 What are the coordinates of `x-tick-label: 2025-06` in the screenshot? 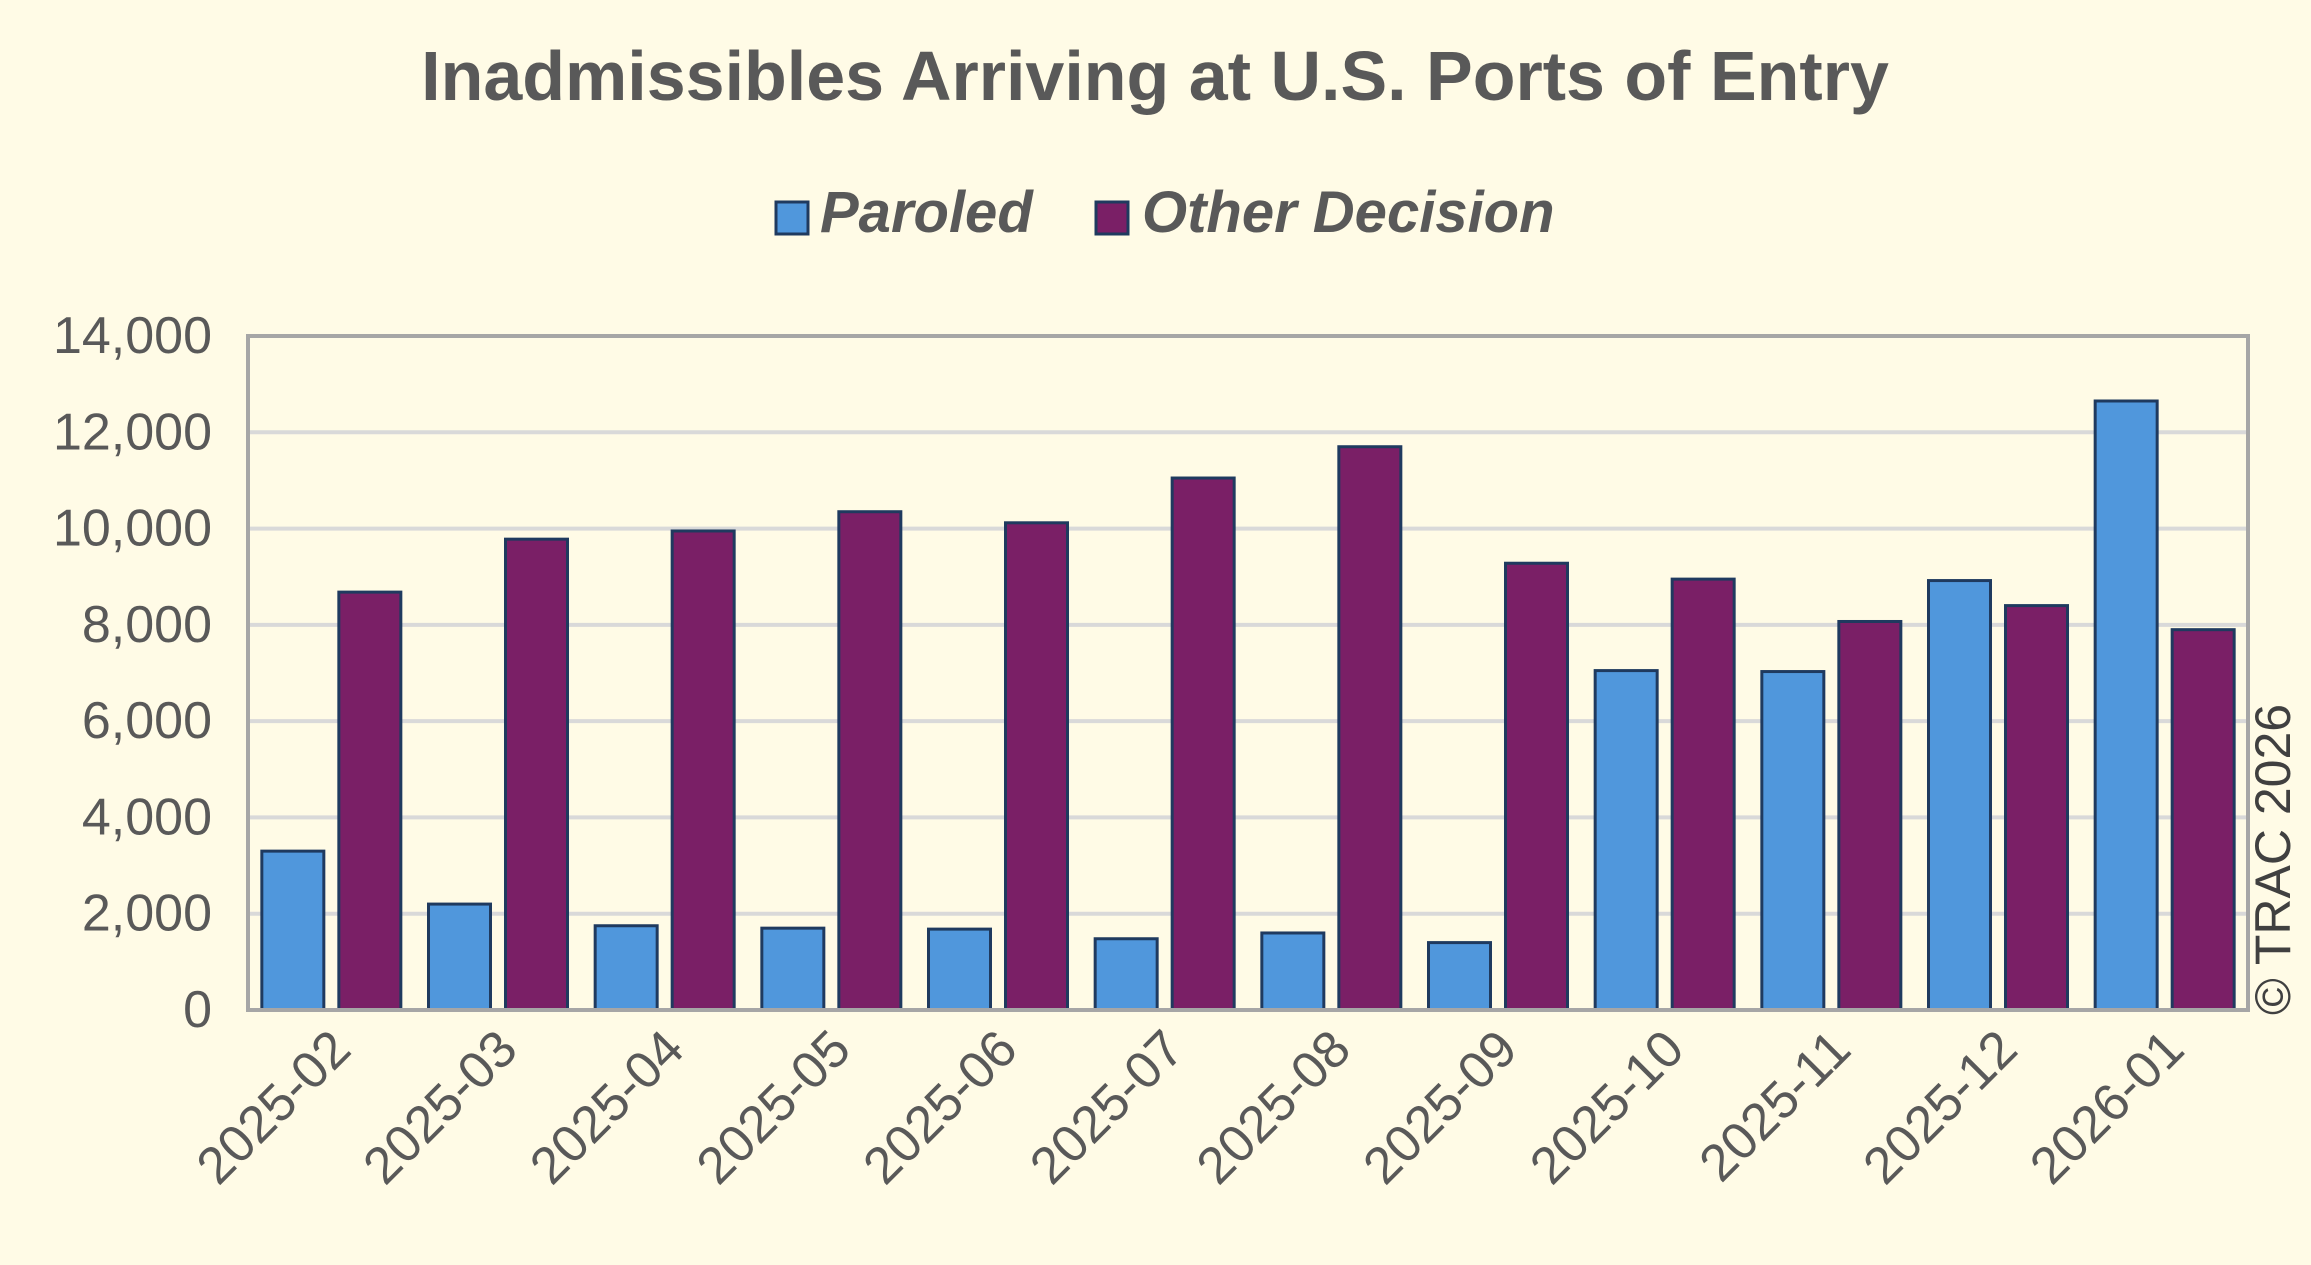 It's located at (941, 1107).